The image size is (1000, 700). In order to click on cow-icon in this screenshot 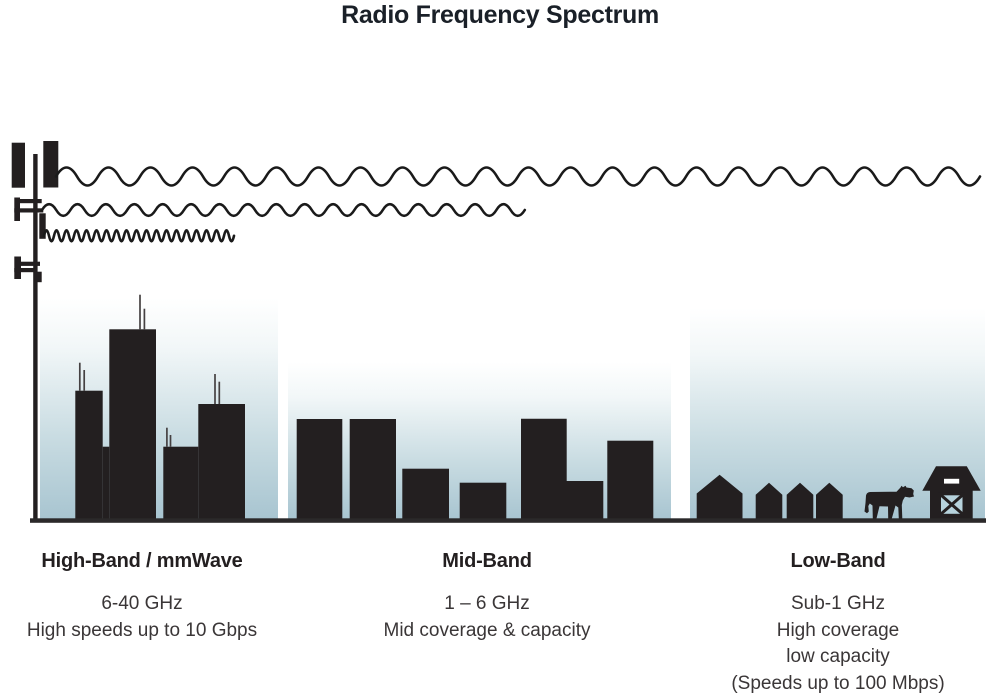, I will do `click(889, 502)`.